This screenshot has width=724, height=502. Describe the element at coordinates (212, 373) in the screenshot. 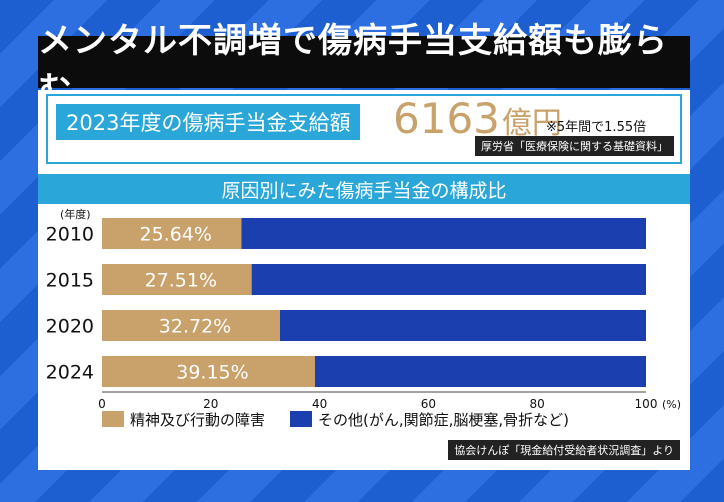

I see `data-label: 39.15%` at that location.